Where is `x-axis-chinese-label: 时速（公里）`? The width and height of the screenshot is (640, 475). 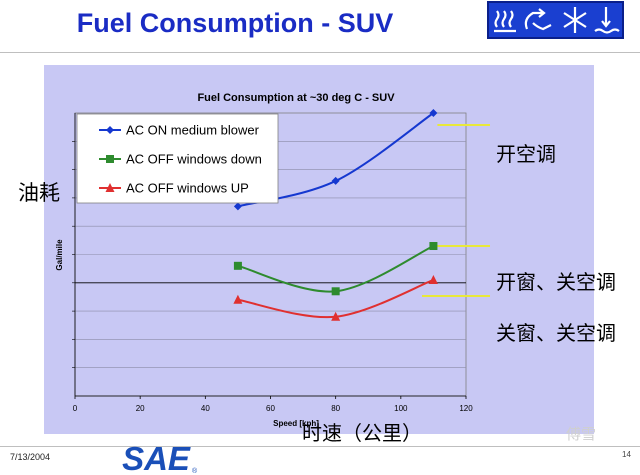 x-axis-chinese-label: 时速（公里） is located at coordinates (362, 433).